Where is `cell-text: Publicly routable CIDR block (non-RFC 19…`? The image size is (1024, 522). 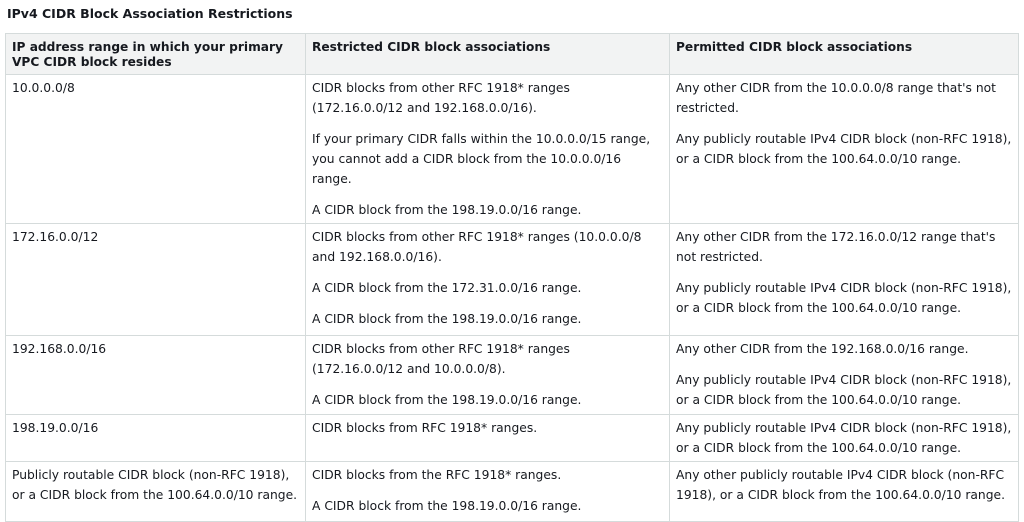 cell-text: Publicly routable CIDR block (non-RFC 19… is located at coordinates (155, 485).